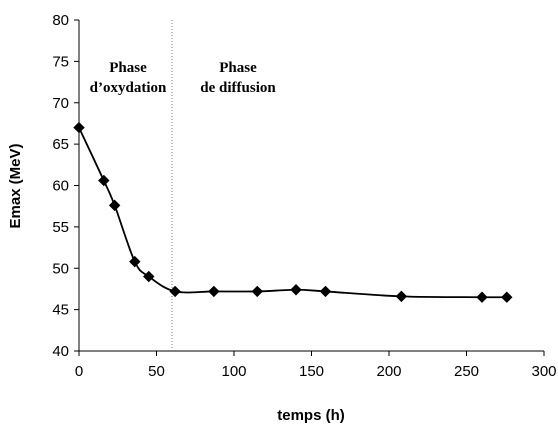  I want to click on phase2-label-line1: Phase, so click(238, 68).